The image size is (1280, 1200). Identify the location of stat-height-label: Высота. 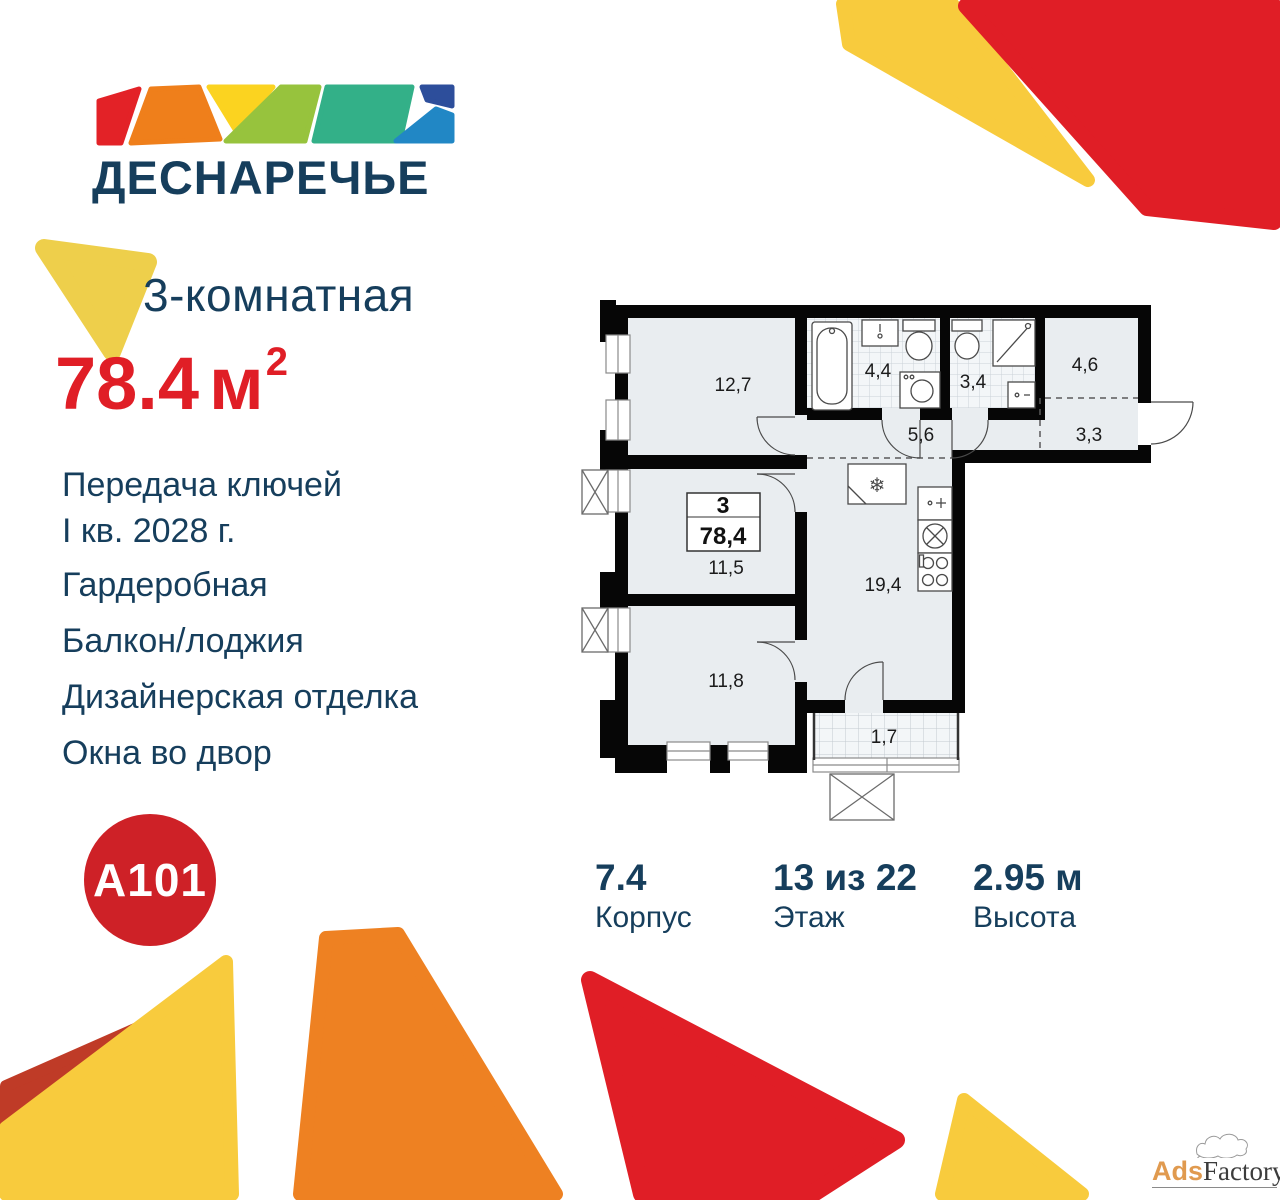
(1025, 917).